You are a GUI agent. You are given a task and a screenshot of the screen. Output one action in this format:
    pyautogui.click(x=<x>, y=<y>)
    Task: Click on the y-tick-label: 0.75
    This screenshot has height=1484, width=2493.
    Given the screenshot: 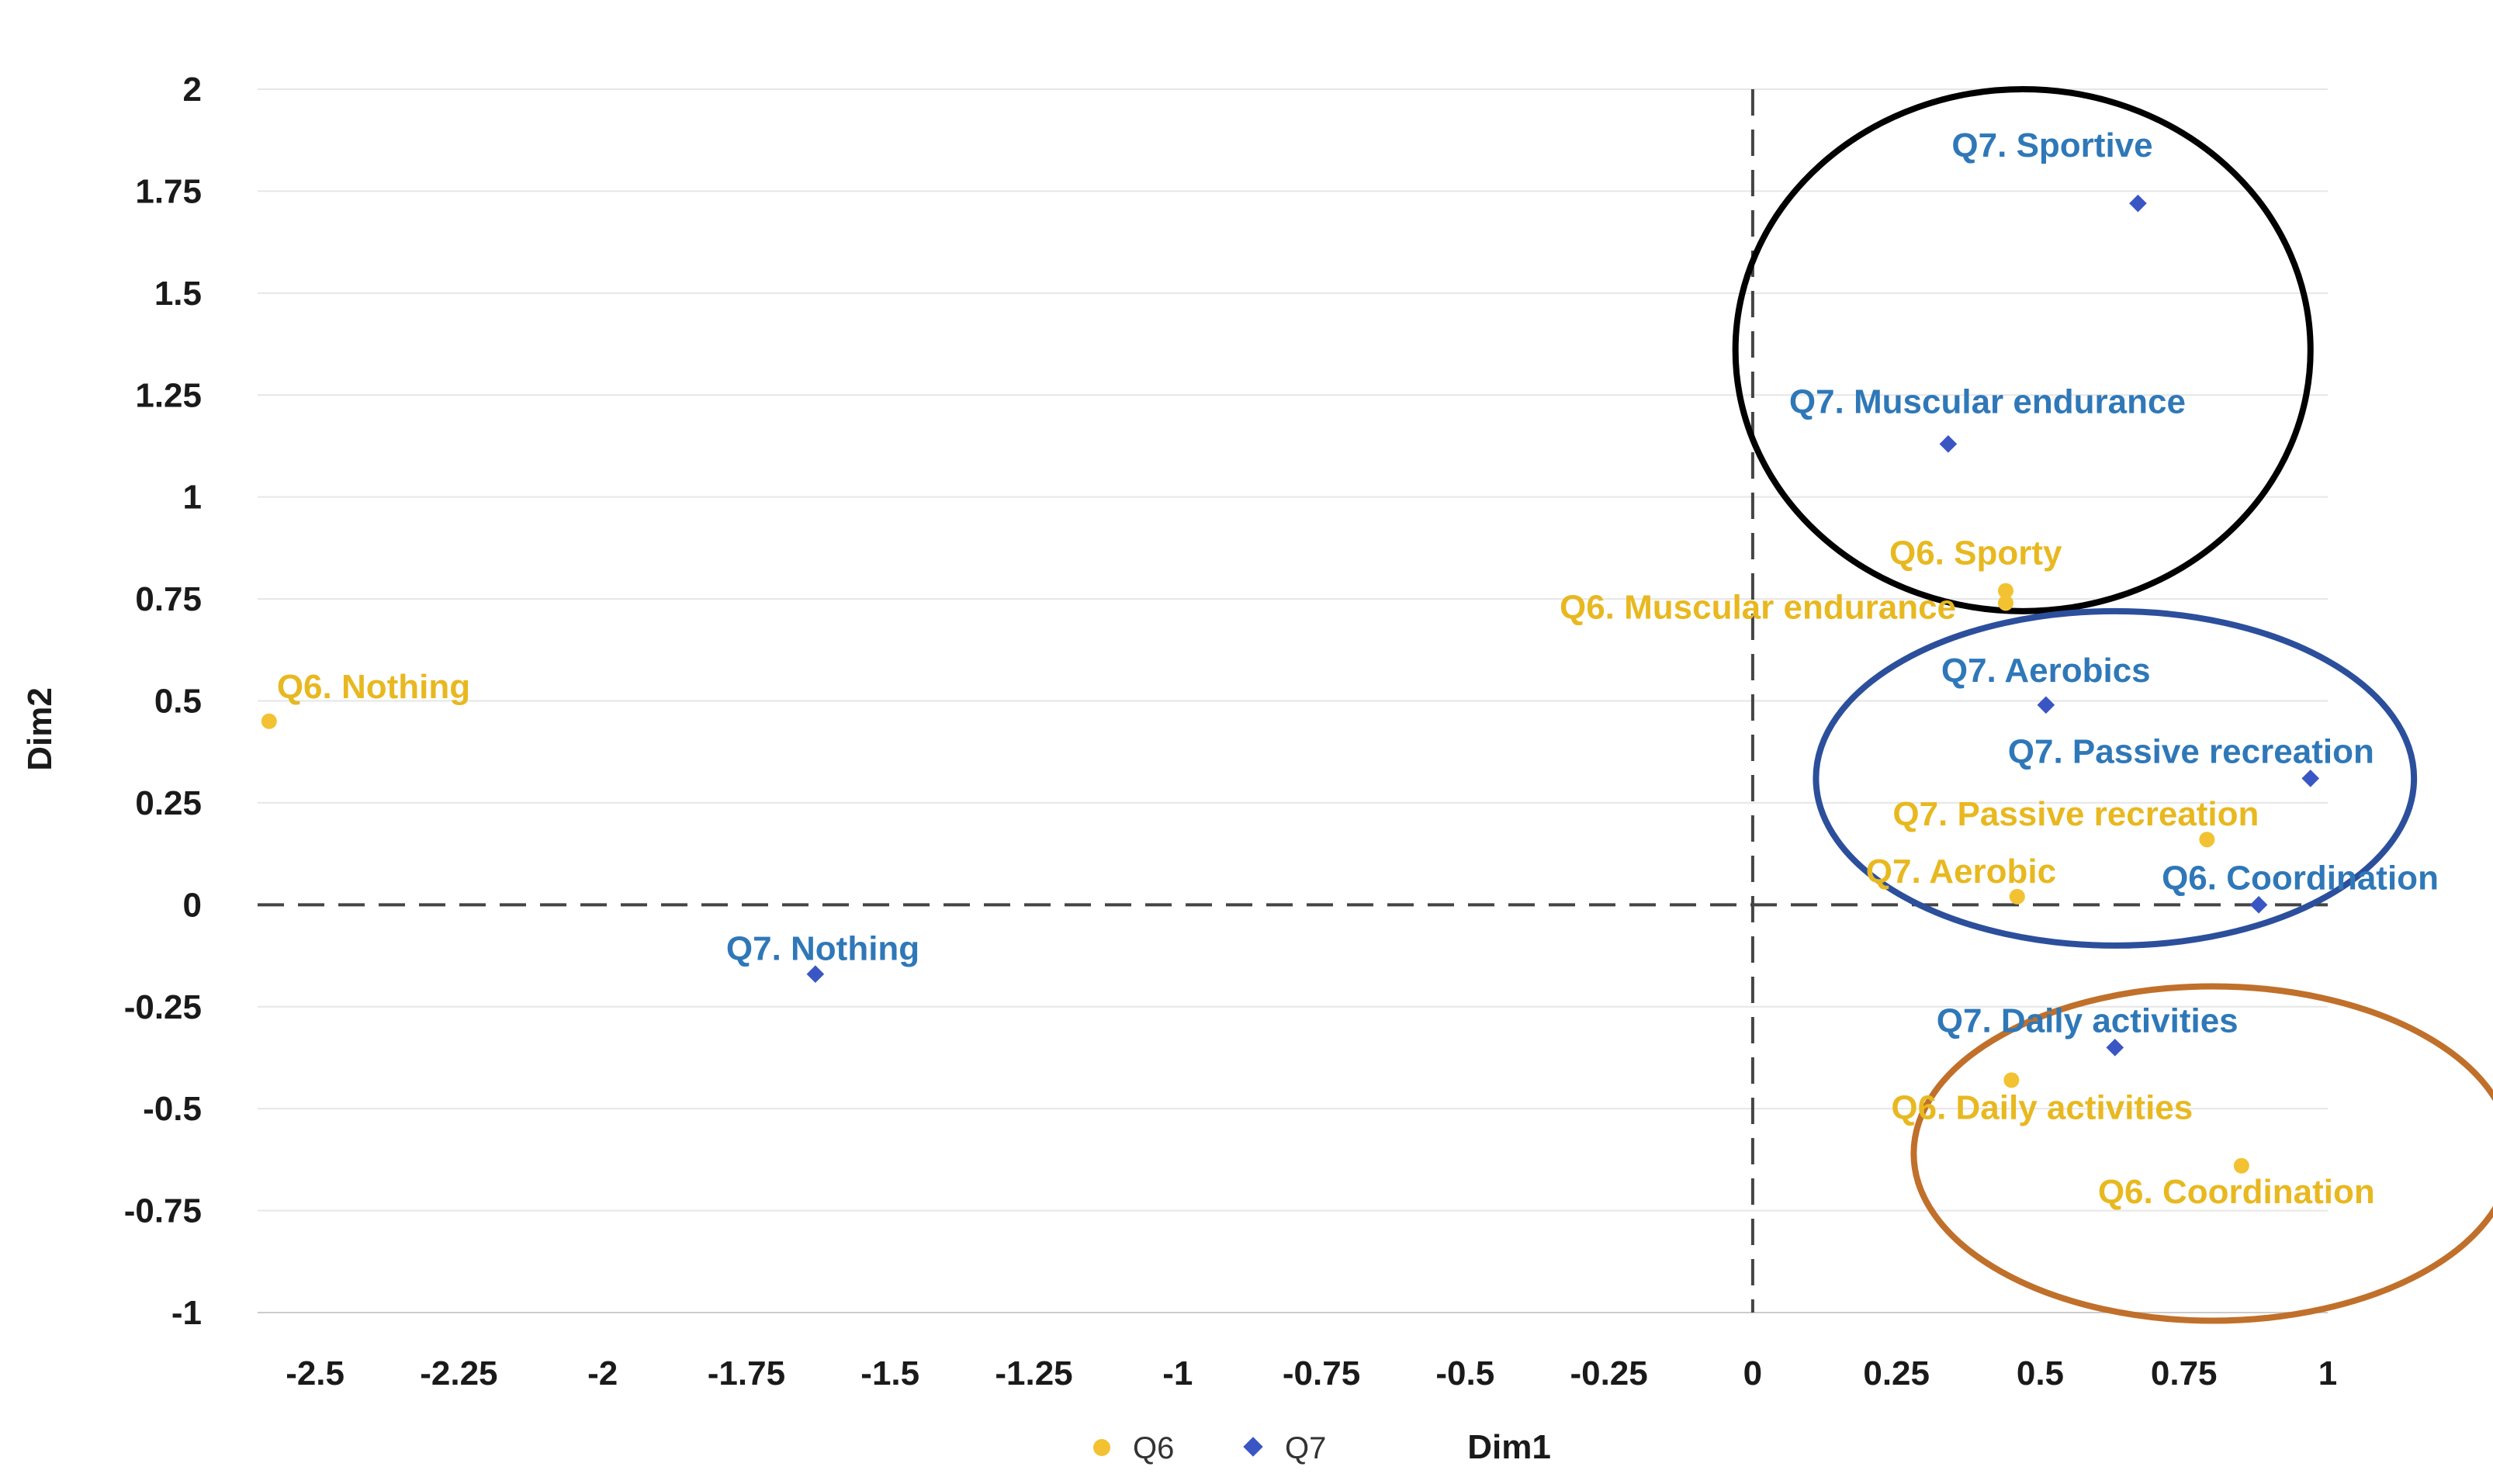 What is the action you would take?
    pyautogui.click(x=168, y=599)
    